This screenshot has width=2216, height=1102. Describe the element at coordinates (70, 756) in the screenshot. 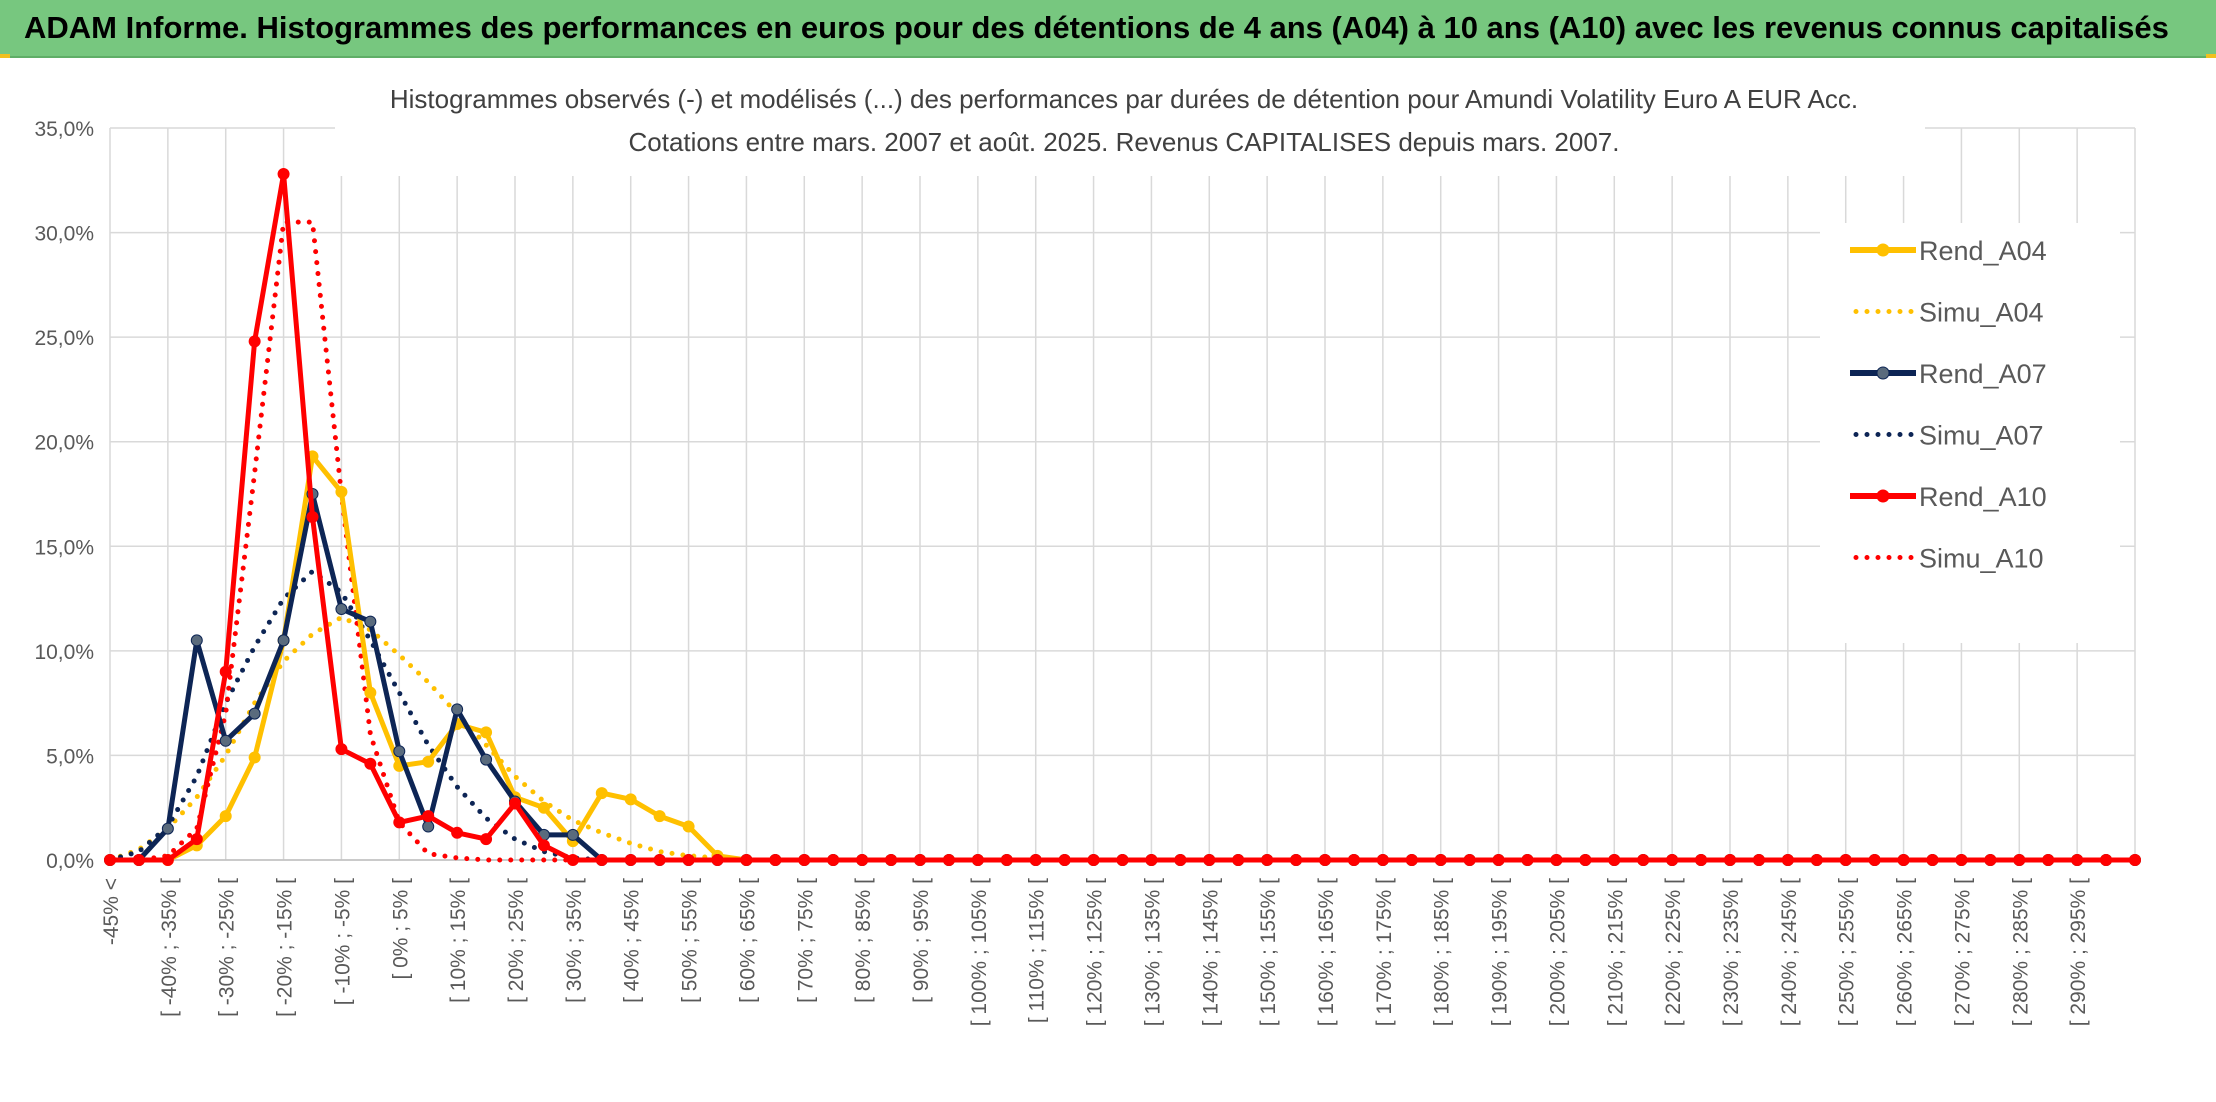

I see `y-tick-label: 5,0%` at that location.